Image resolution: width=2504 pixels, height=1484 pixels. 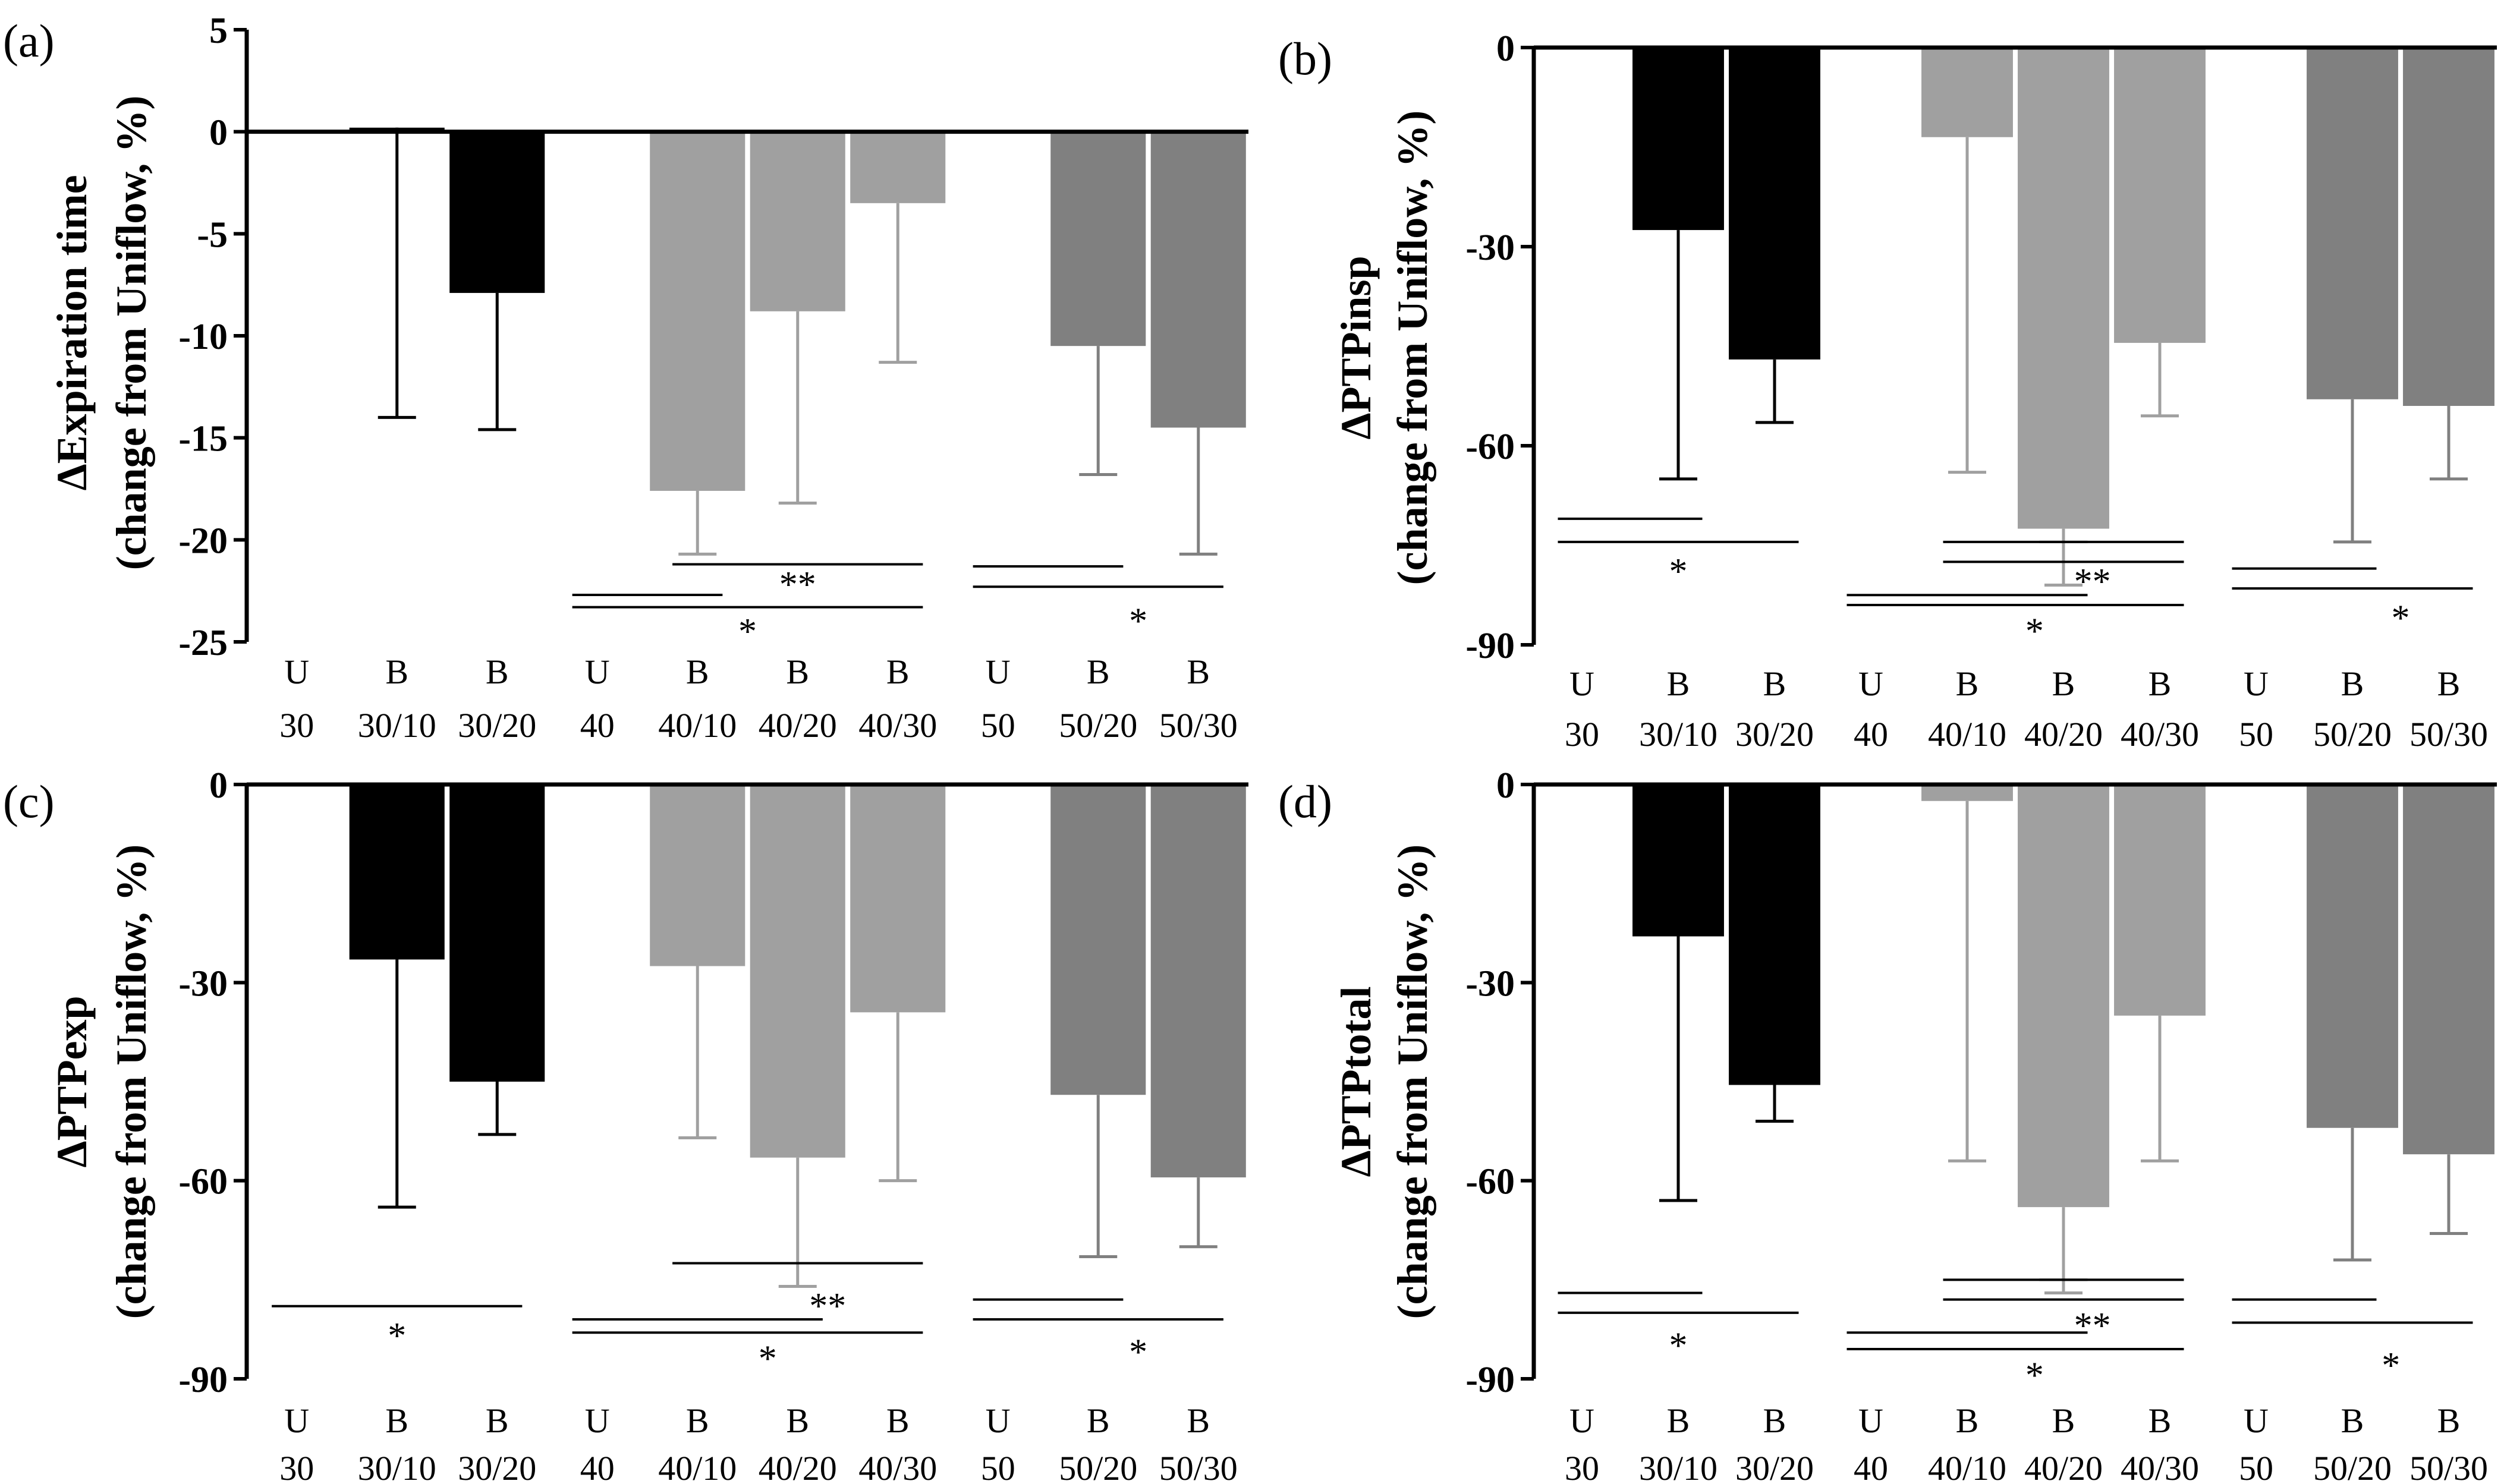 I want to click on panel-c-sig-star-2: *, so click(x=768, y=1359).